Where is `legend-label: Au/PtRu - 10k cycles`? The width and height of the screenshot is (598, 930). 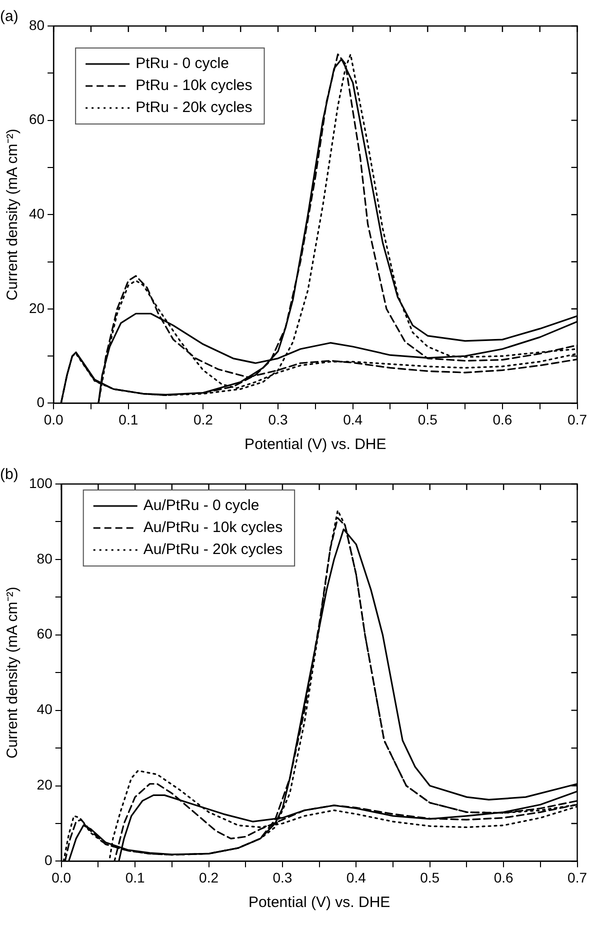
legend-label: Au/PtRu - 10k cycles is located at coordinates (213, 527).